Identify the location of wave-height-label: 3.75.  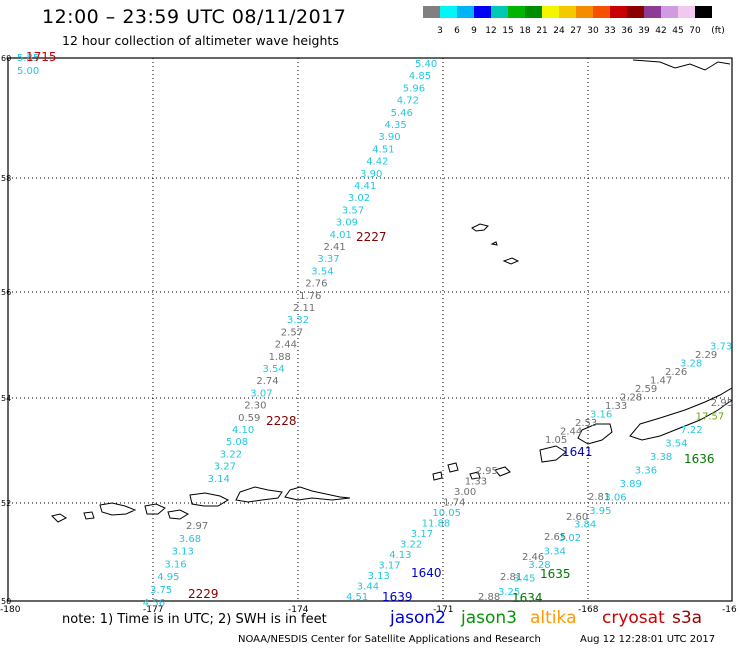
(161, 590).